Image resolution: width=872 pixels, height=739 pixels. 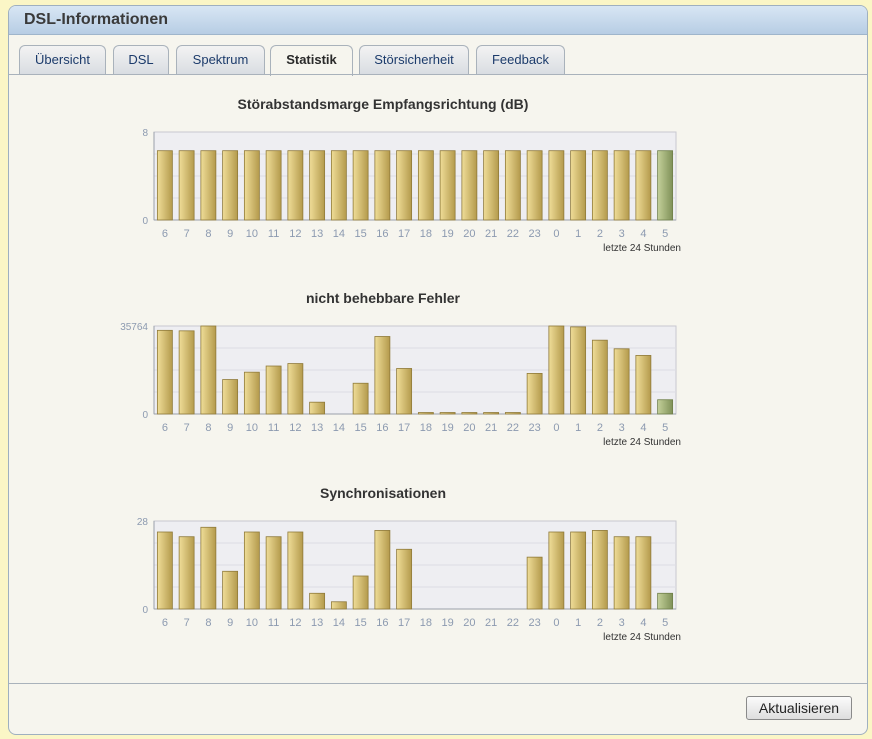 What do you see at coordinates (62, 59) in the screenshot?
I see `tab-uebersicht: Übersicht` at bounding box center [62, 59].